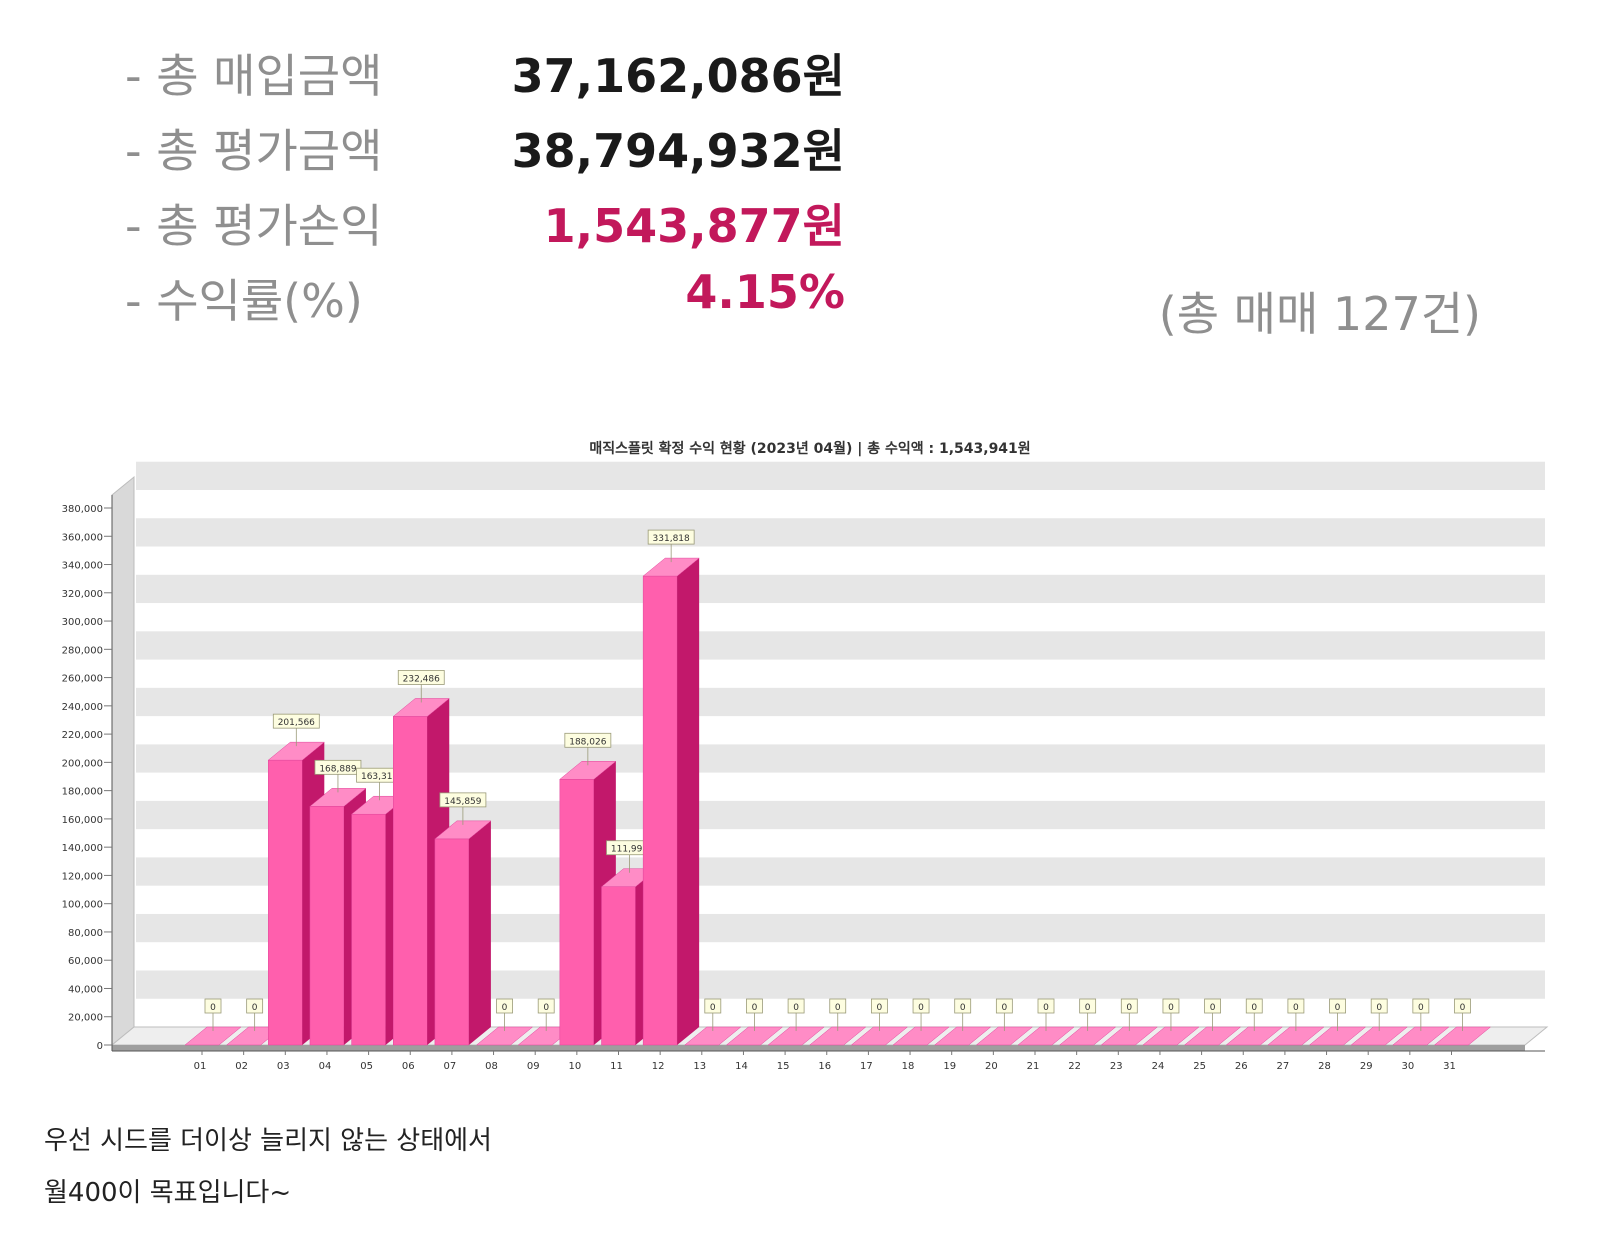  What do you see at coordinates (485, 225) in the screenshot?
I see `summary-row-pnl: - 총 평가손익 1,543,877원` at bounding box center [485, 225].